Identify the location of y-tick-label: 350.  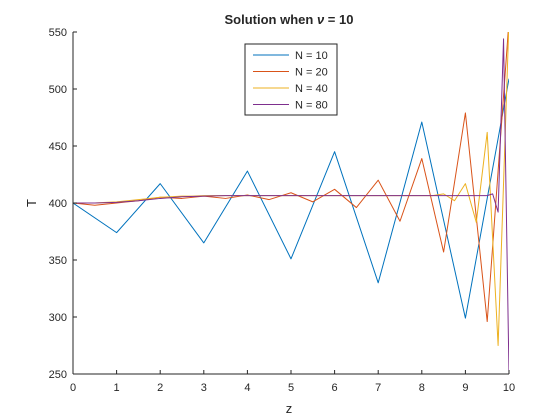
(58, 261).